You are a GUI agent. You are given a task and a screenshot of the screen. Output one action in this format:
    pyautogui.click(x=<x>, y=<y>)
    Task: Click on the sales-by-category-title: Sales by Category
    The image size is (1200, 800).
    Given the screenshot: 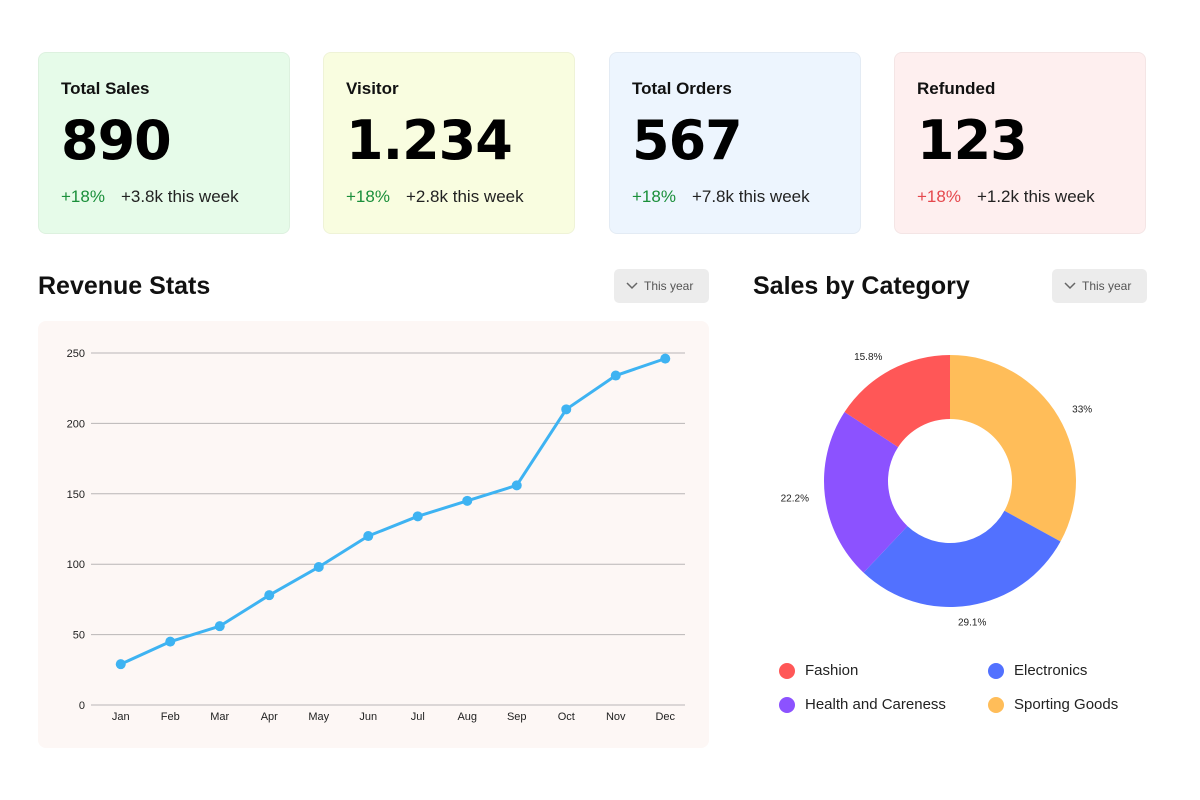 What is the action you would take?
    pyautogui.click(x=861, y=286)
    